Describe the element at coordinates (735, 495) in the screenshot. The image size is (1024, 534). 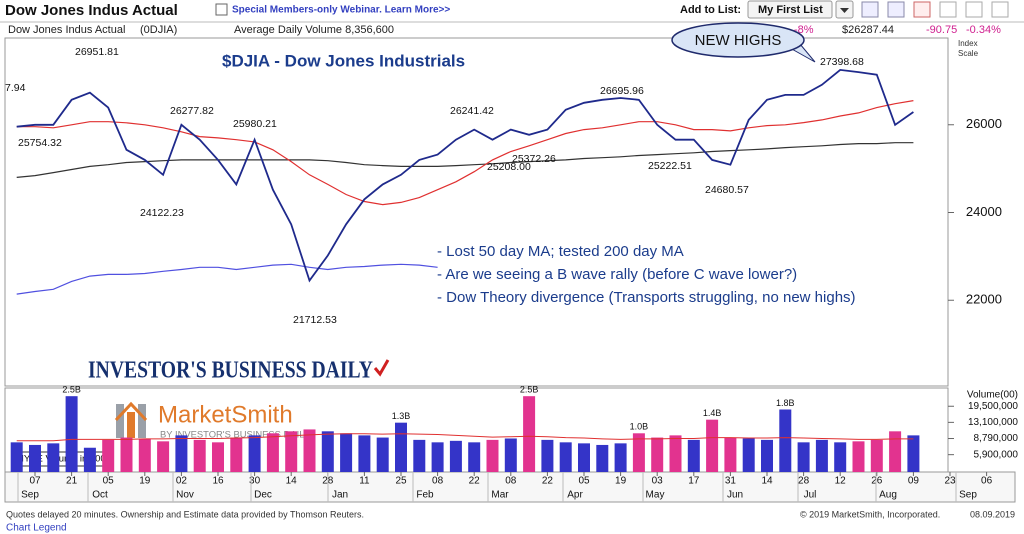
I see `month-label: Jun` at that location.